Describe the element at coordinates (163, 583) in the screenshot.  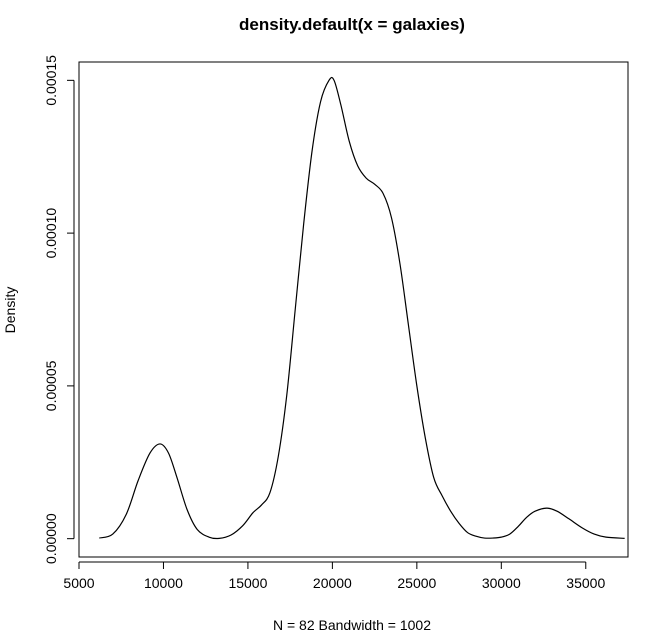
I see `x-tick-label: 10000` at that location.